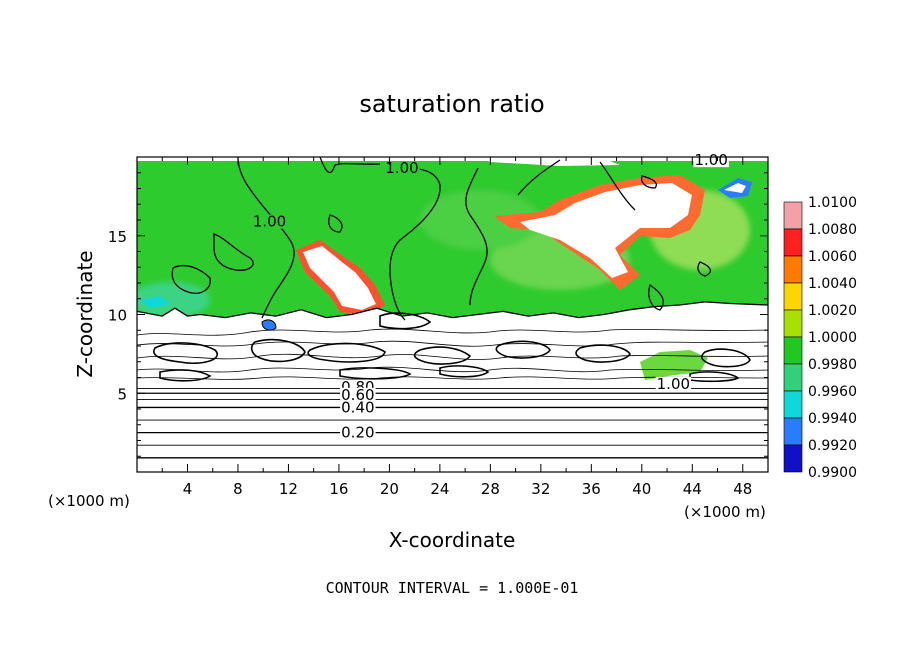 Image resolution: width=904 pixels, height=654 pixels. What do you see at coordinates (832, 230) in the screenshot?
I see `colorbar-label: 1.0080` at bounding box center [832, 230].